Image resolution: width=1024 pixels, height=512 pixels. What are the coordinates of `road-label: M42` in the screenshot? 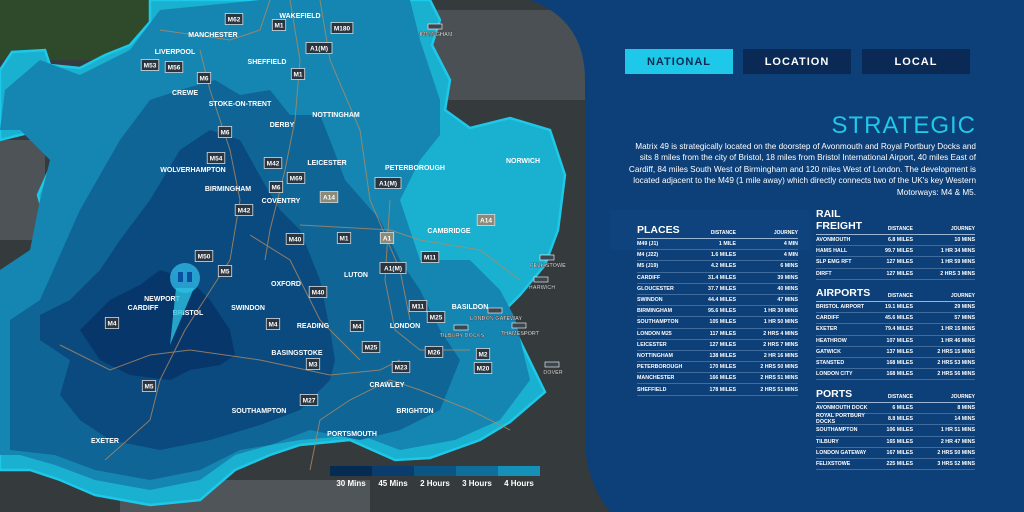 It's located at (244, 211).